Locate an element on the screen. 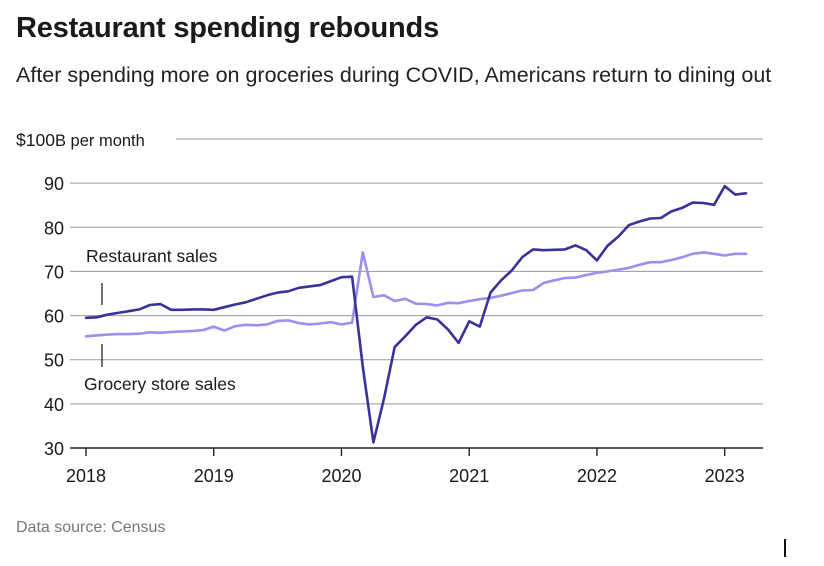  y-axis-unit-label: $100B per month is located at coordinates (80, 140).